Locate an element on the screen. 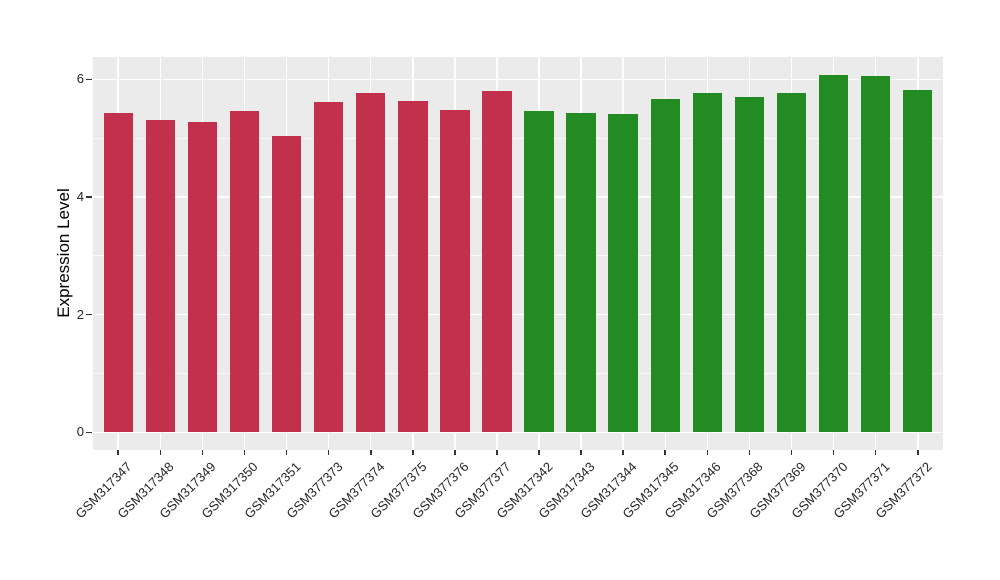  y-tick-label: 6 is located at coordinates (80, 79).